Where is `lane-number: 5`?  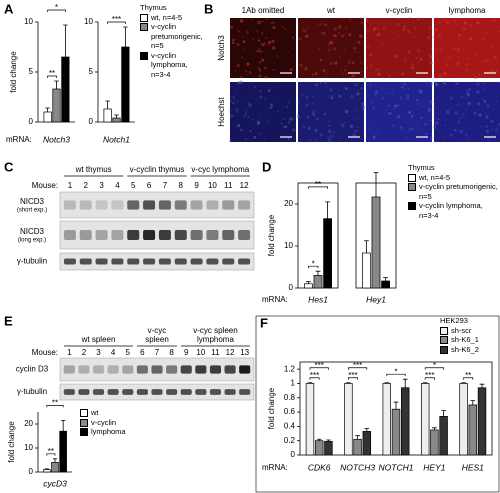 lane-number: 5 is located at coordinates (128, 352).